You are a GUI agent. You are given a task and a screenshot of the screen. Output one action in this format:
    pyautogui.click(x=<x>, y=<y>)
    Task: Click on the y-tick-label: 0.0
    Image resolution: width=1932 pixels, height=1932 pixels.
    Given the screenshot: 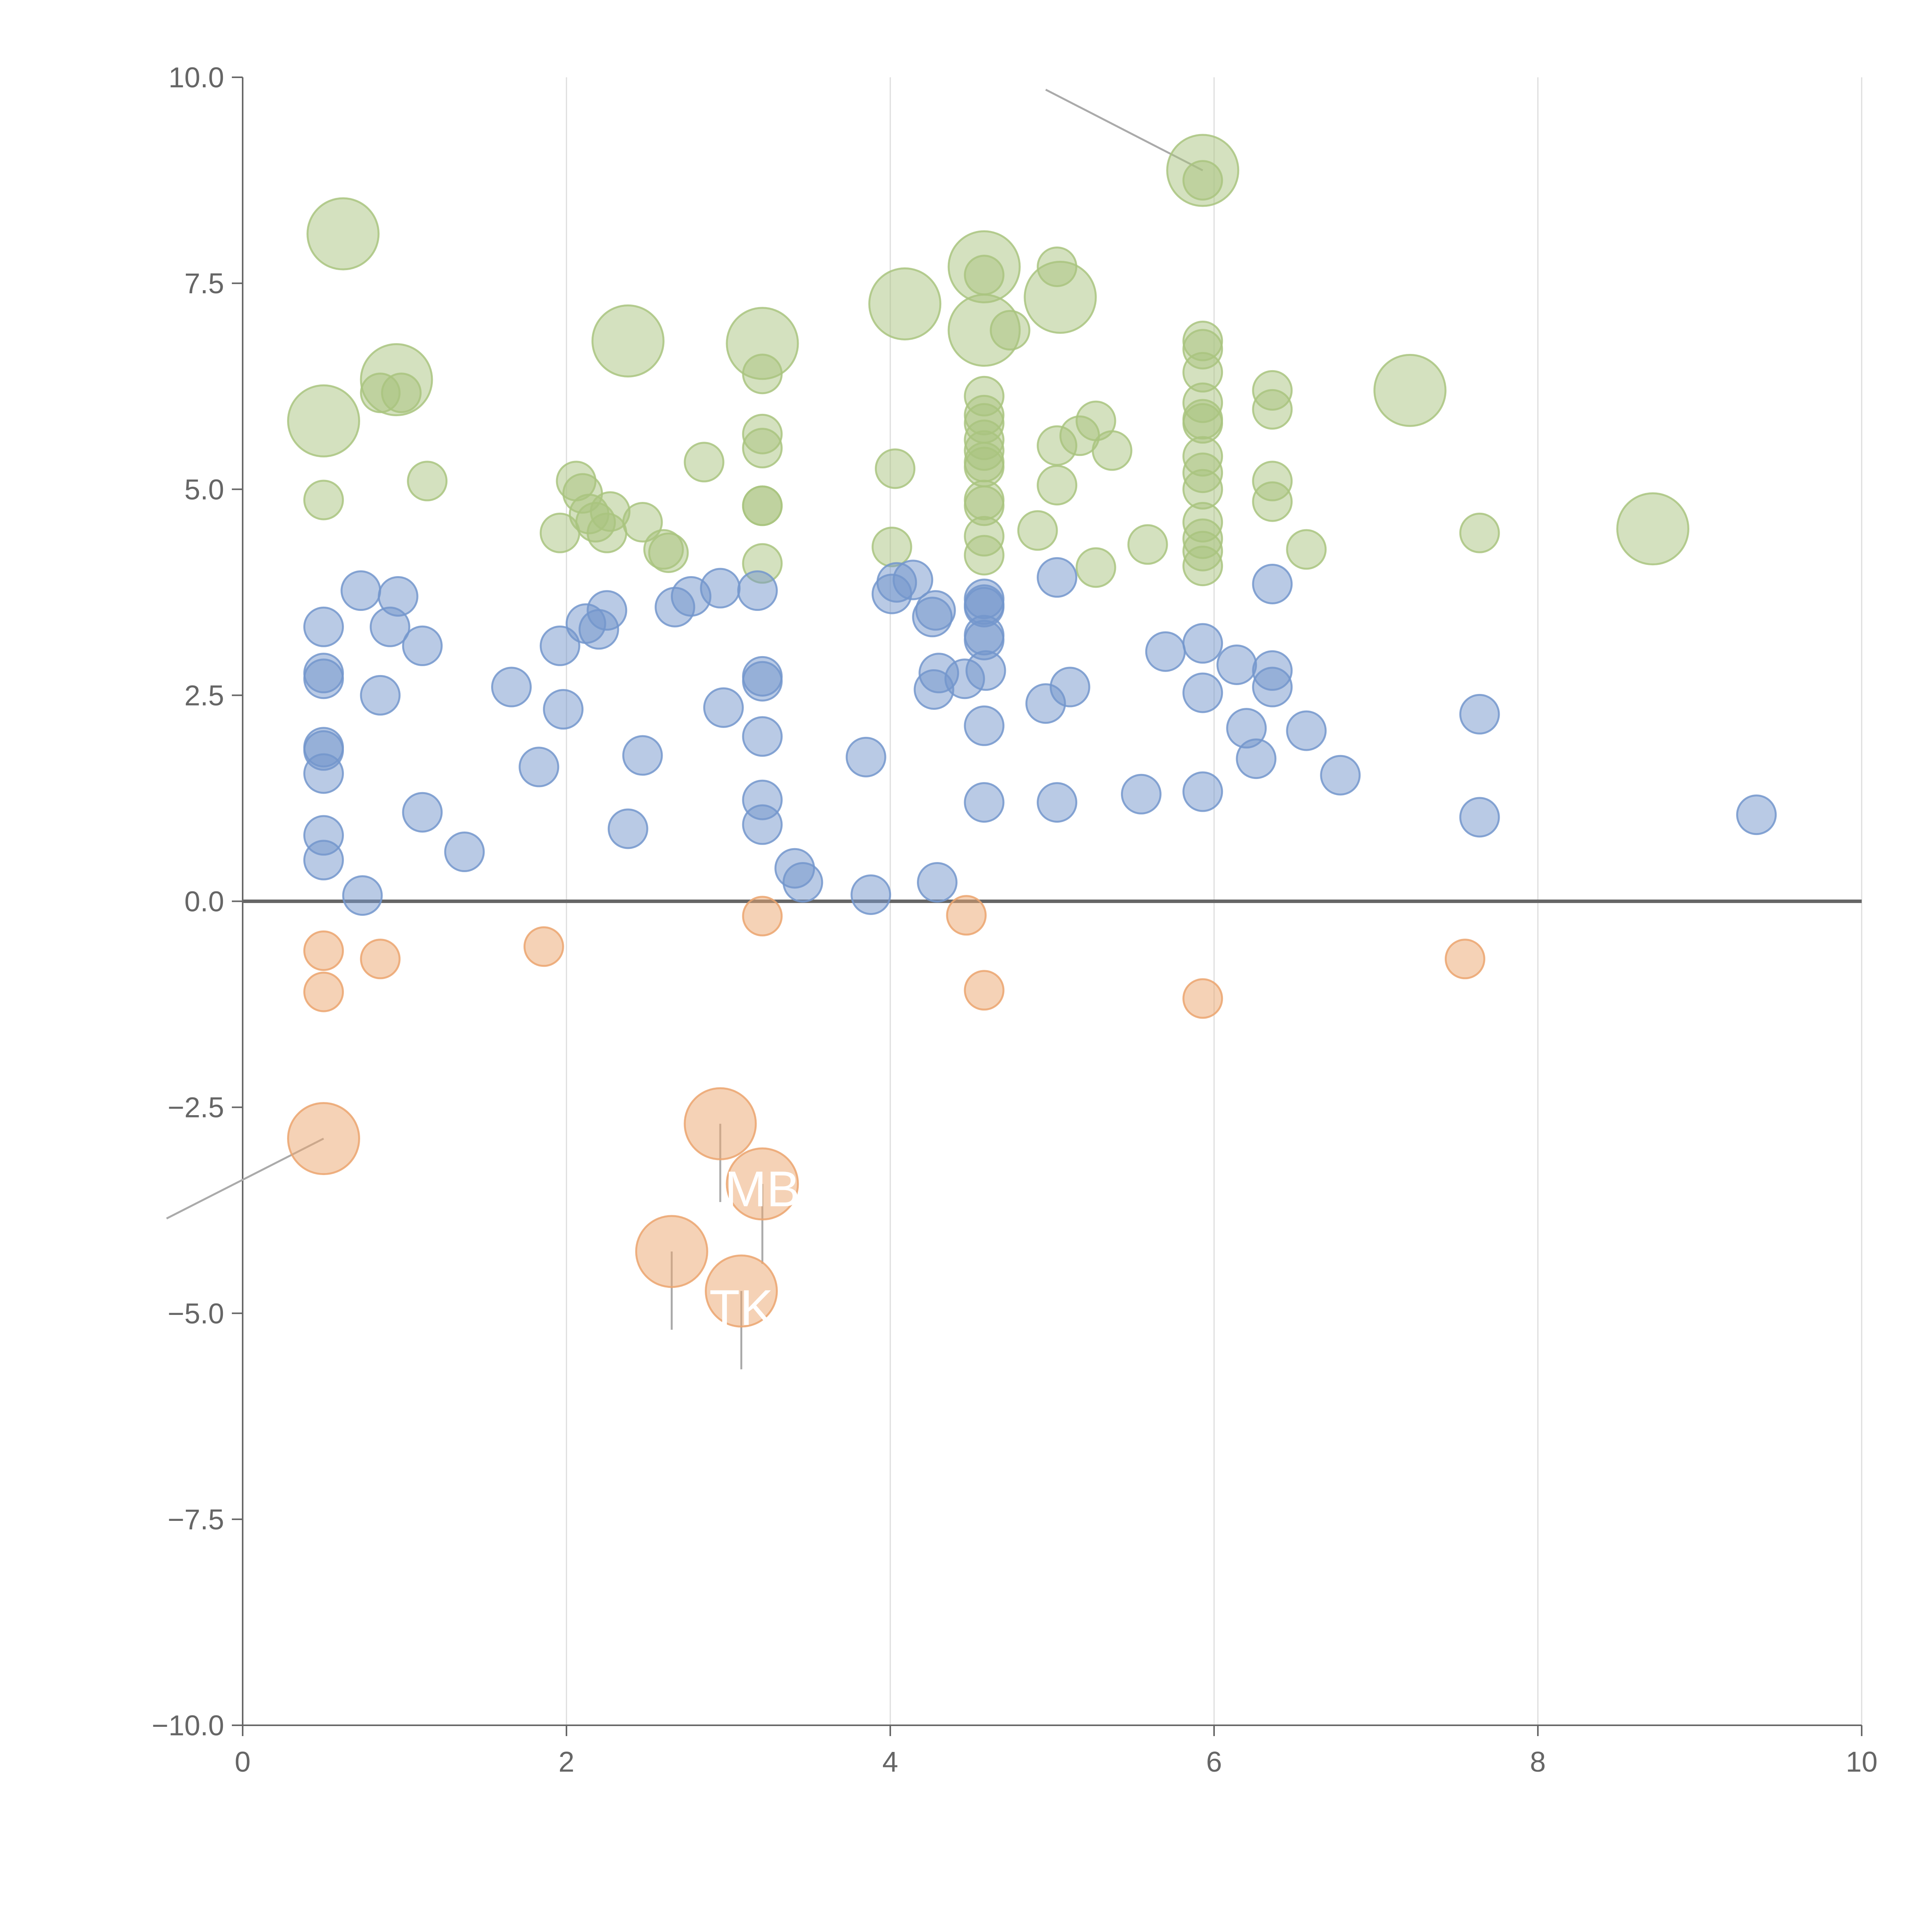 What is the action you would take?
    pyautogui.click(x=204, y=902)
    